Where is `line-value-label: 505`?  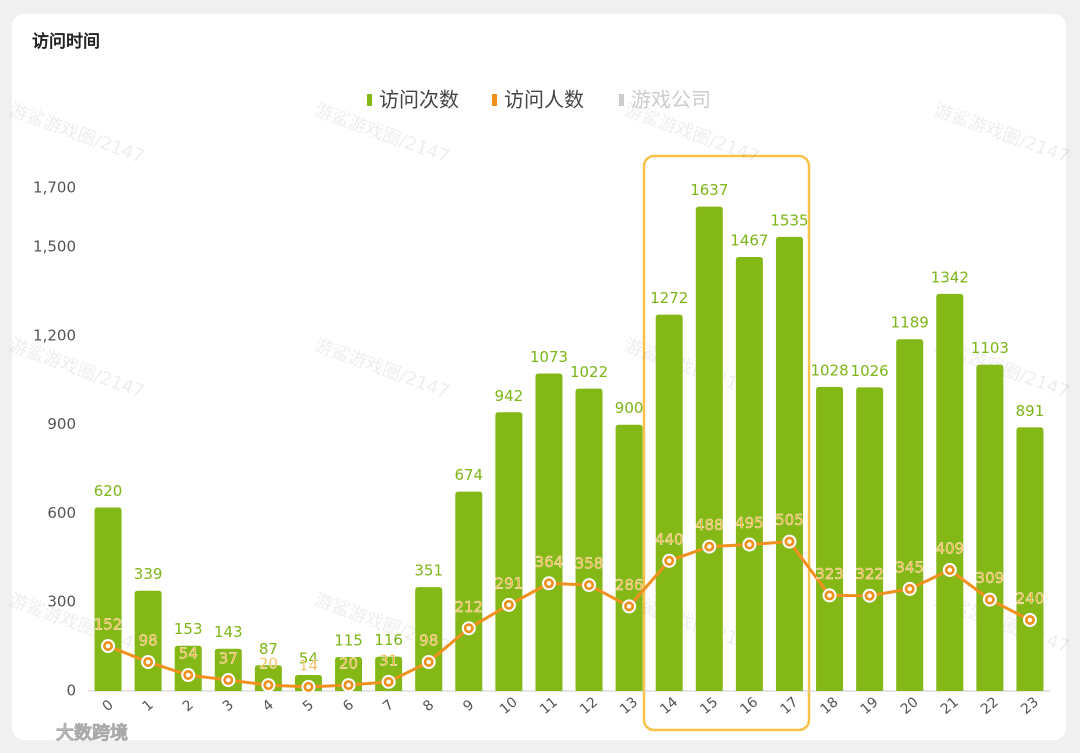
line-value-label: 505 is located at coordinates (789, 520).